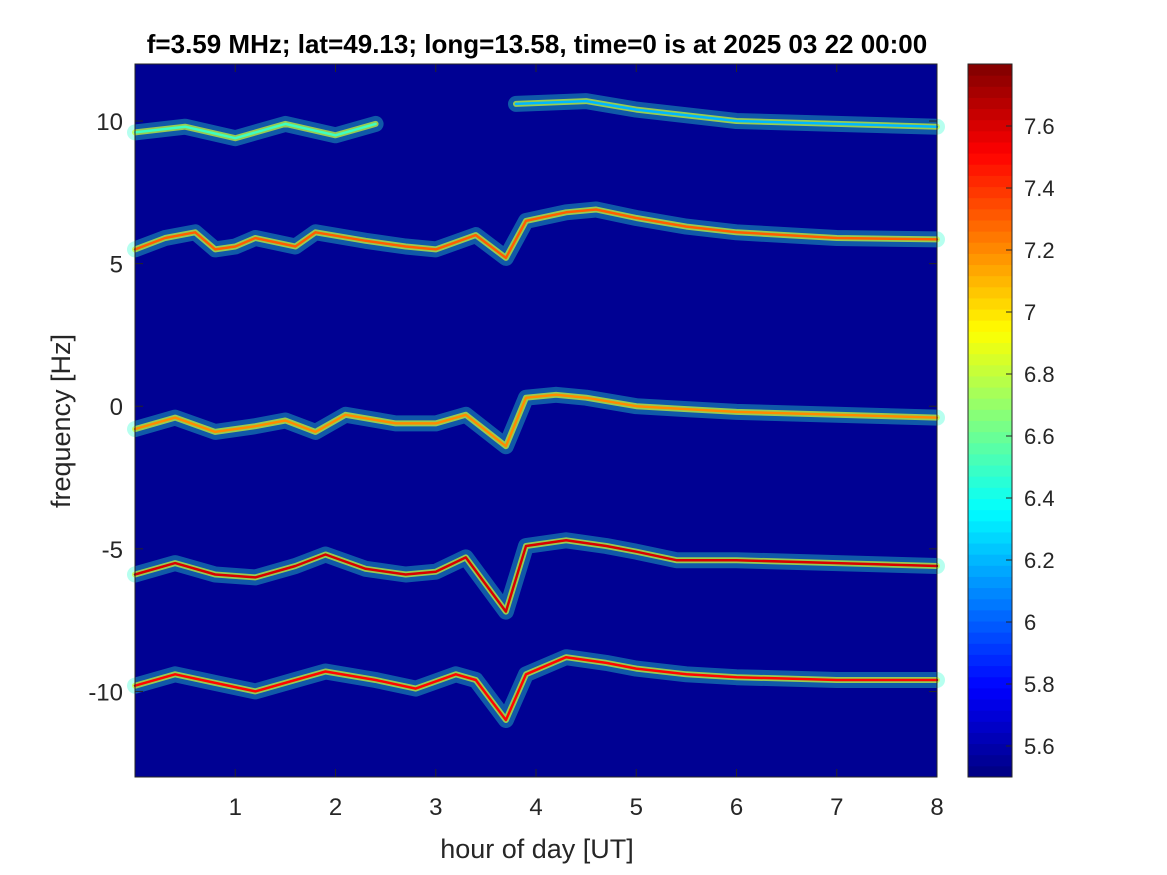 This screenshot has height=875, width=1167. I want to click on x-tick-label: 1, so click(235, 807).